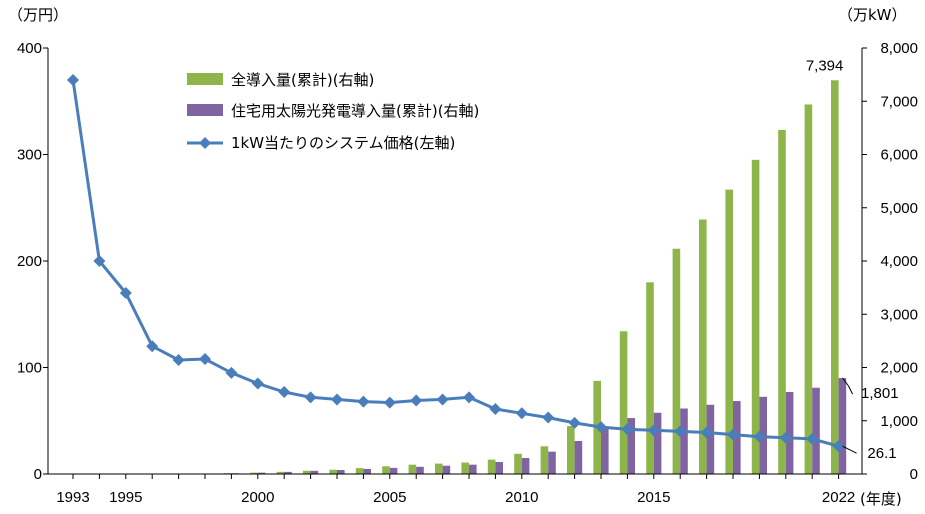 The width and height of the screenshot is (925, 514). I want to click on bar-total-2021, so click(808, 289).